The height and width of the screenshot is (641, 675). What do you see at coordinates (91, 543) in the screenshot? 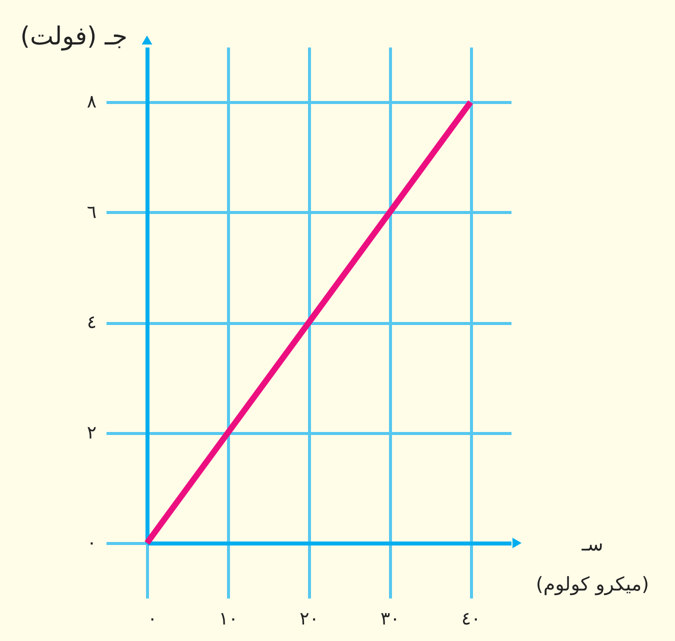
I see `y-tick-label: ٠` at bounding box center [91, 543].